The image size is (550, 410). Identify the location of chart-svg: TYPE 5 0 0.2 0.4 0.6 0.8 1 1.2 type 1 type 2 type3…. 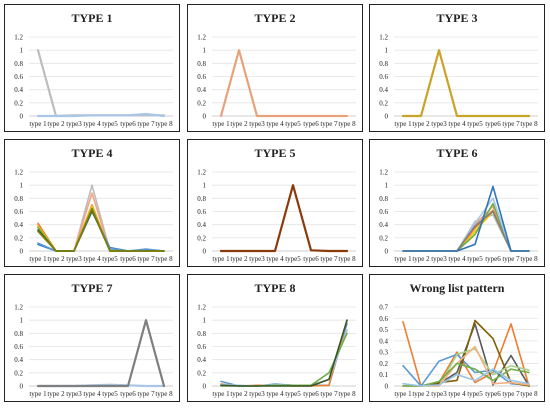
(276, 204).